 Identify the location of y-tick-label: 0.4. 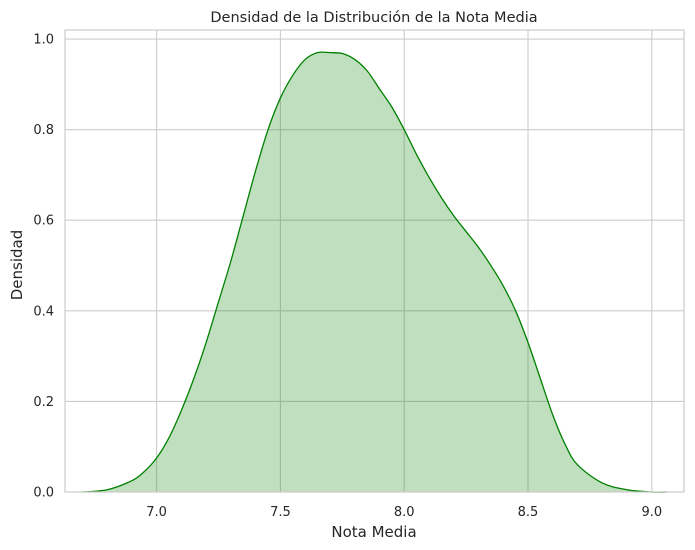
(43, 311).